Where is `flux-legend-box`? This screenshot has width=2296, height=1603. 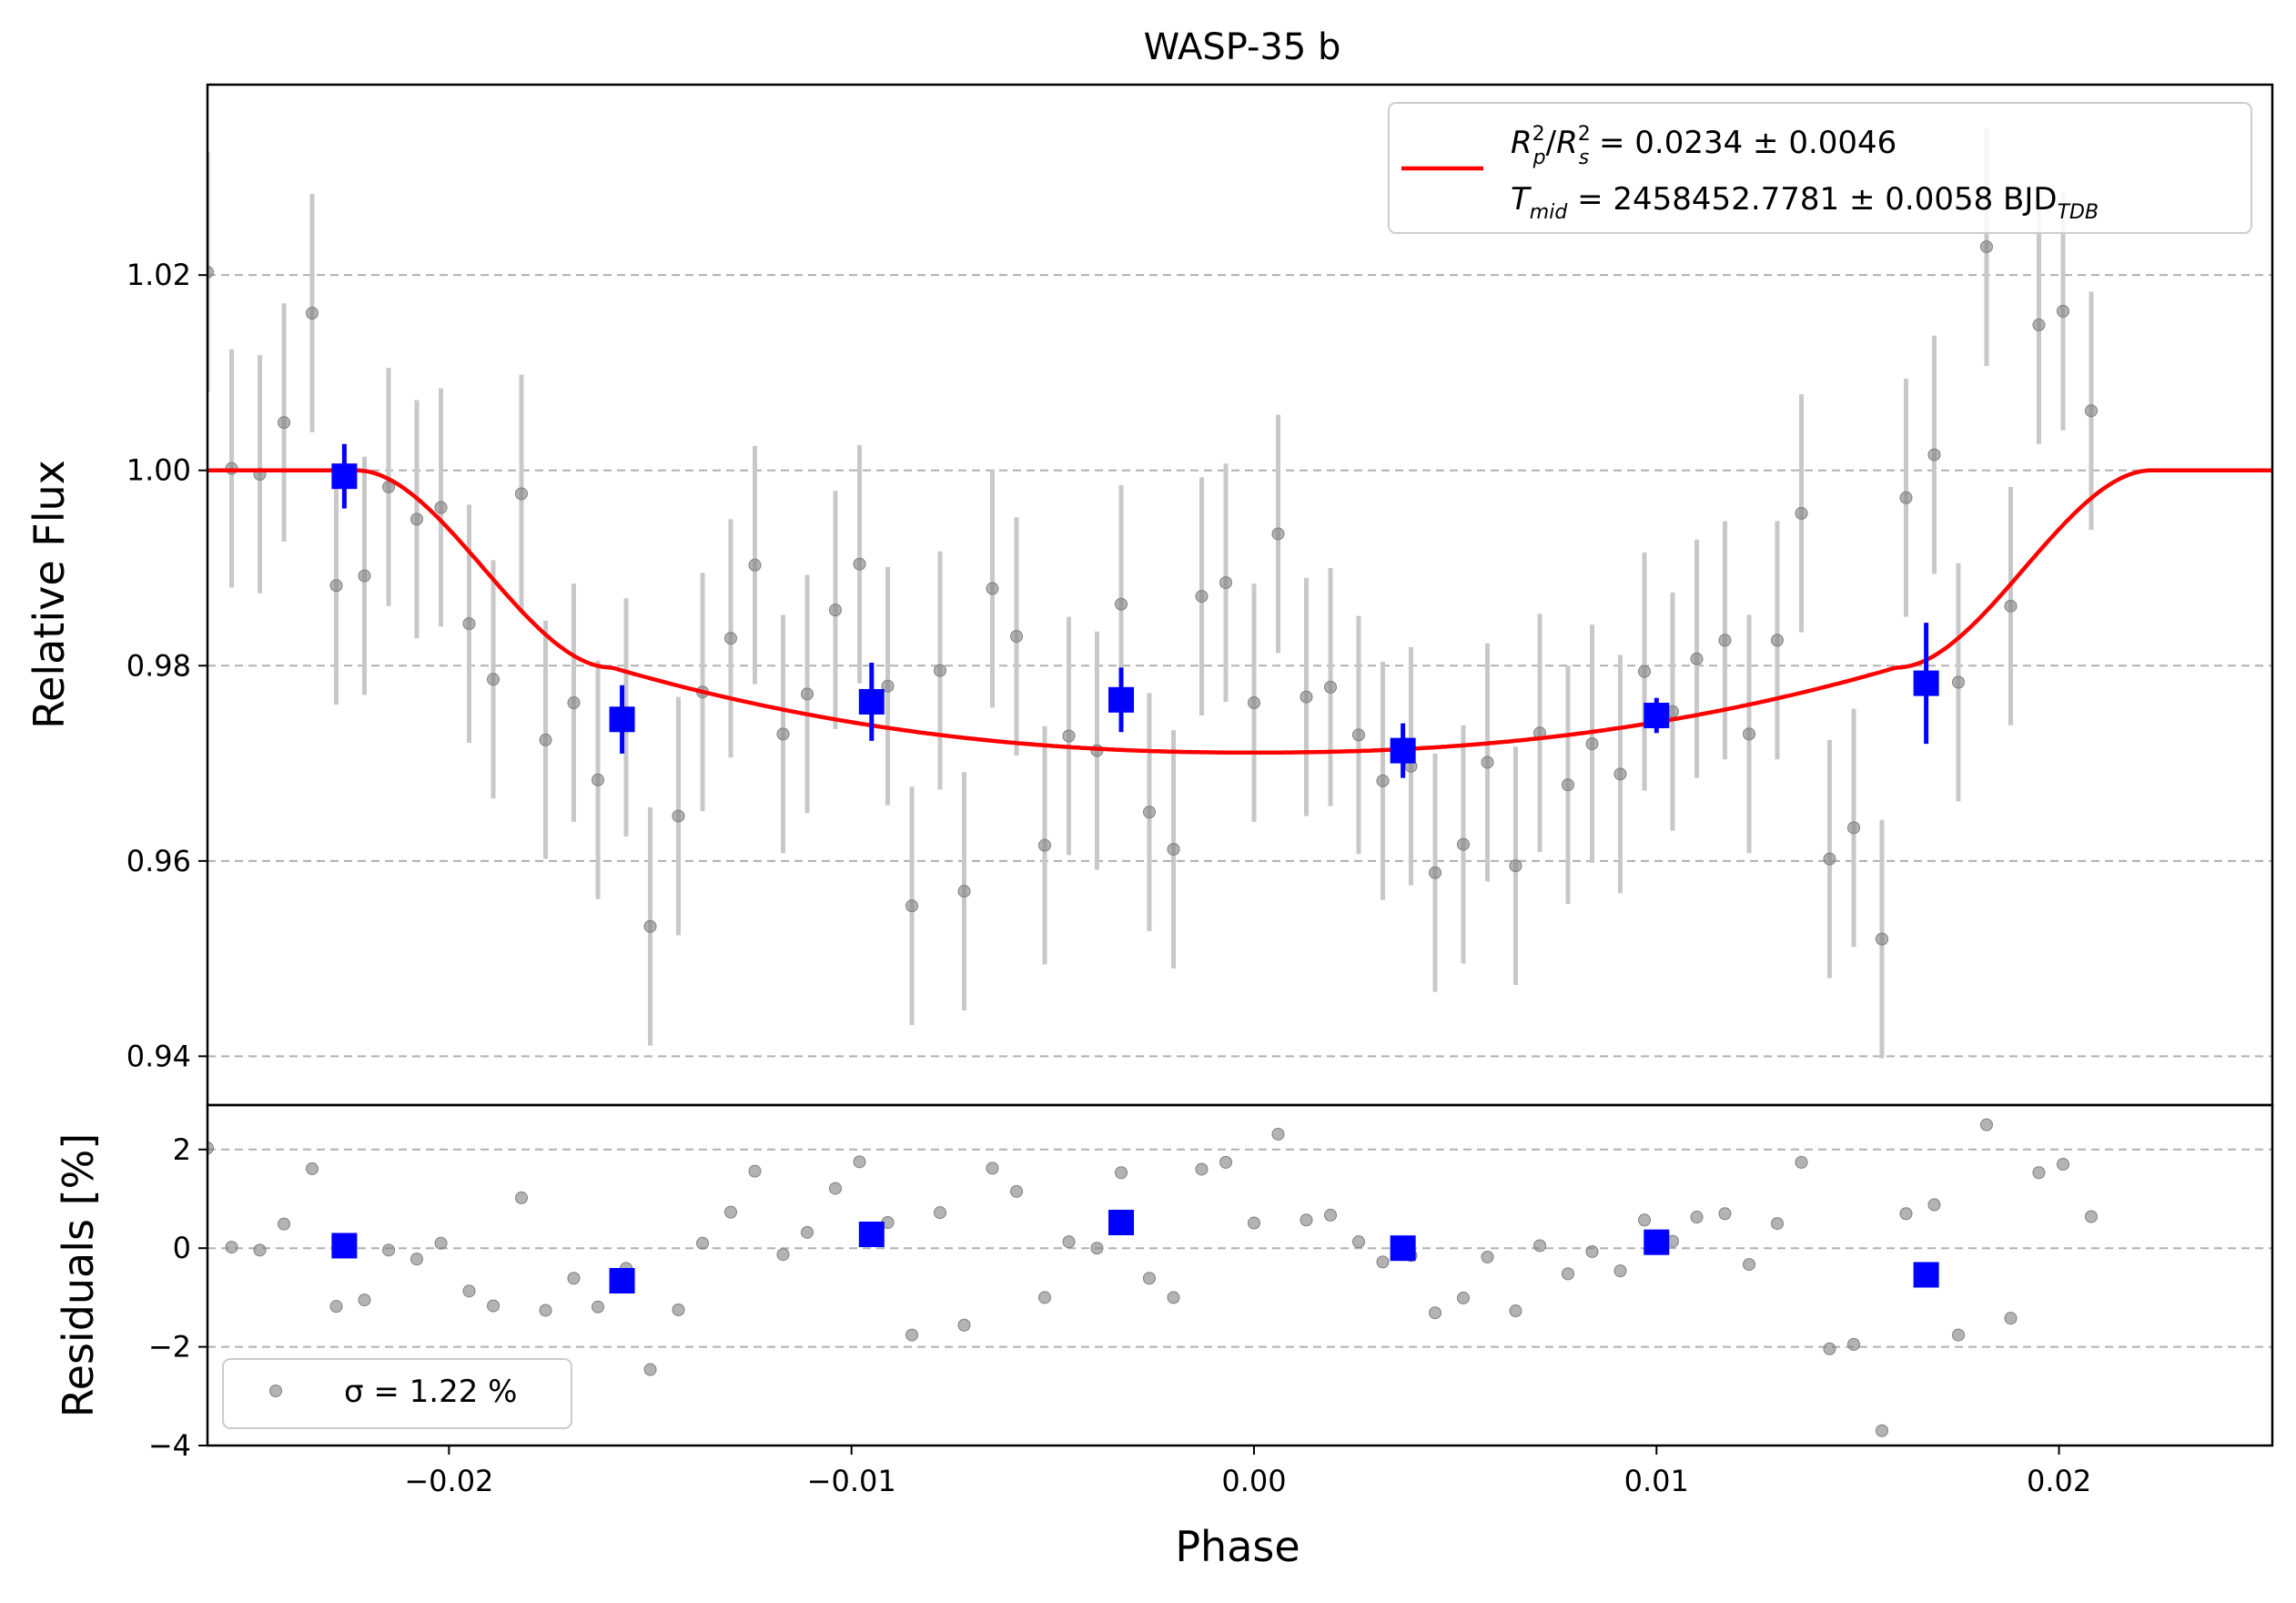 flux-legend-box is located at coordinates (1820, 168).